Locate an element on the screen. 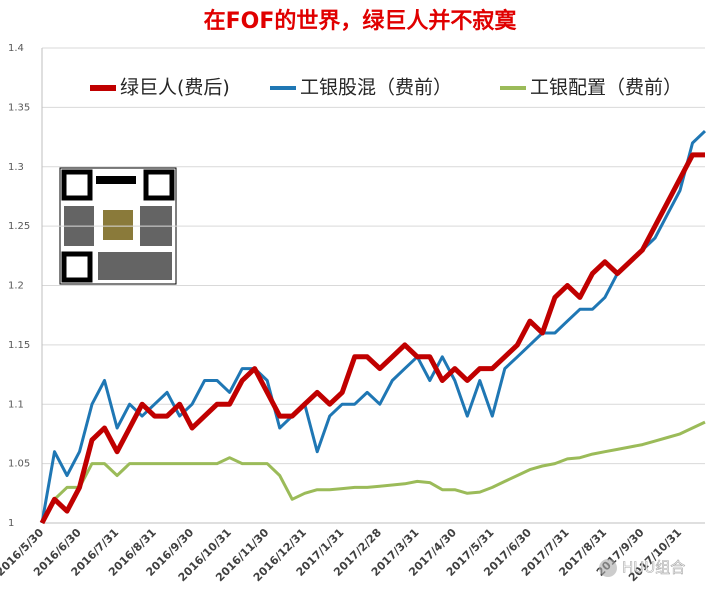 The width and height of the screenshot is (720, 601). y-tick-label: 1.2 is located at coordinates (16, 286).